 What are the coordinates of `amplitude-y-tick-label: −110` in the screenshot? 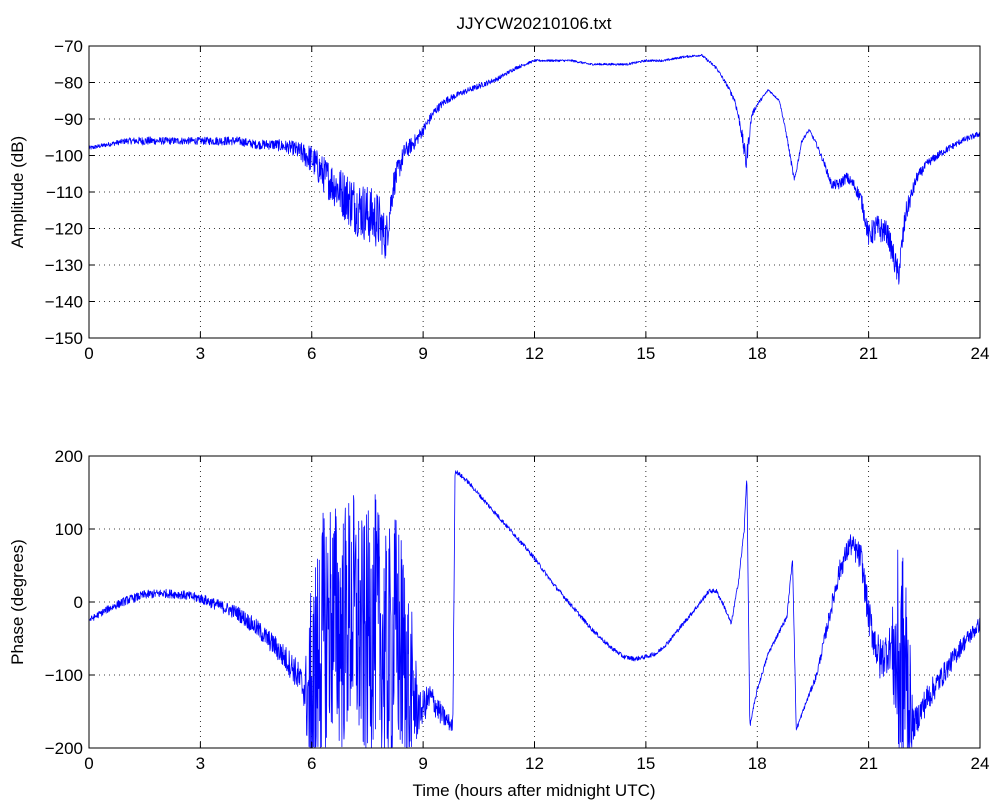 It's located at (64, 192).